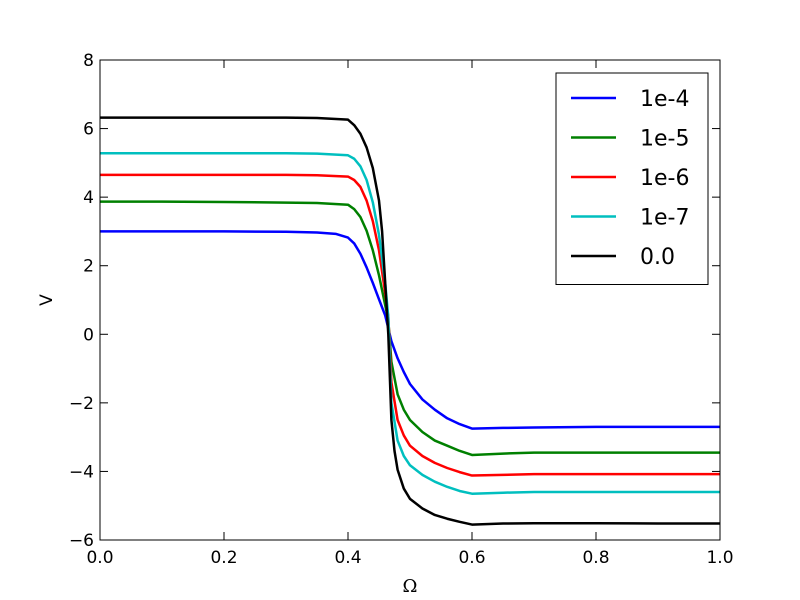 The height and width of the screenshot is (600, 800). I want to click on x-tick-label: 0.4, so click(347, 558).